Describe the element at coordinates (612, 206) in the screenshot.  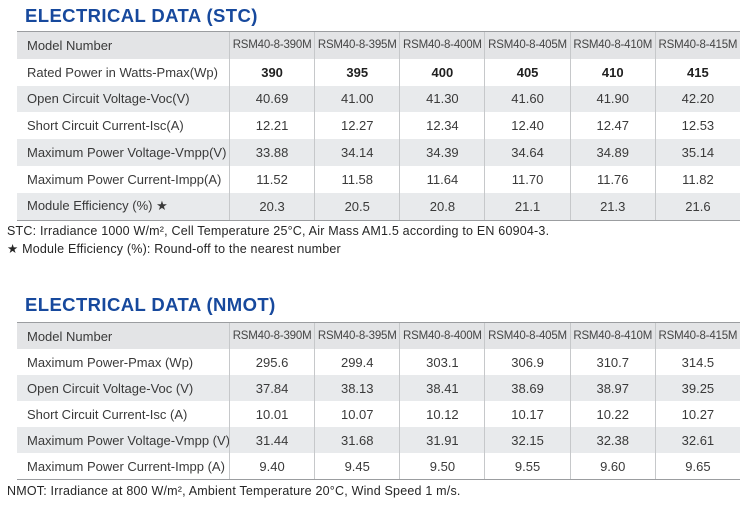
I see `cell-value: 21.3` at that location.